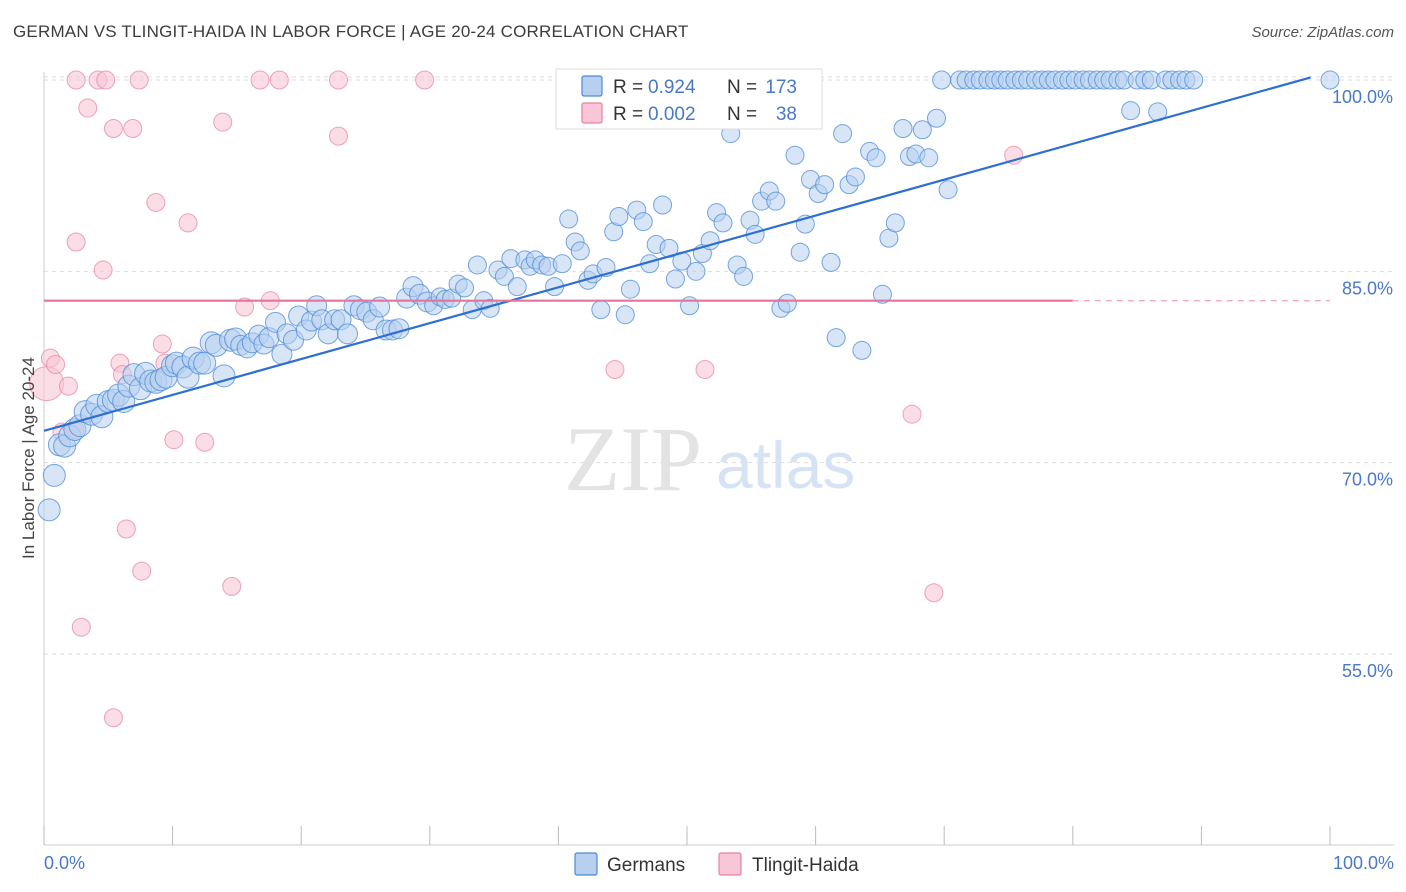 Image resolution: width=1406 pixels, height=892 pixels. Describe the element at coordinates (628, 87) in the screenshot. I see `legend-r-label-germans: R =` at that location.